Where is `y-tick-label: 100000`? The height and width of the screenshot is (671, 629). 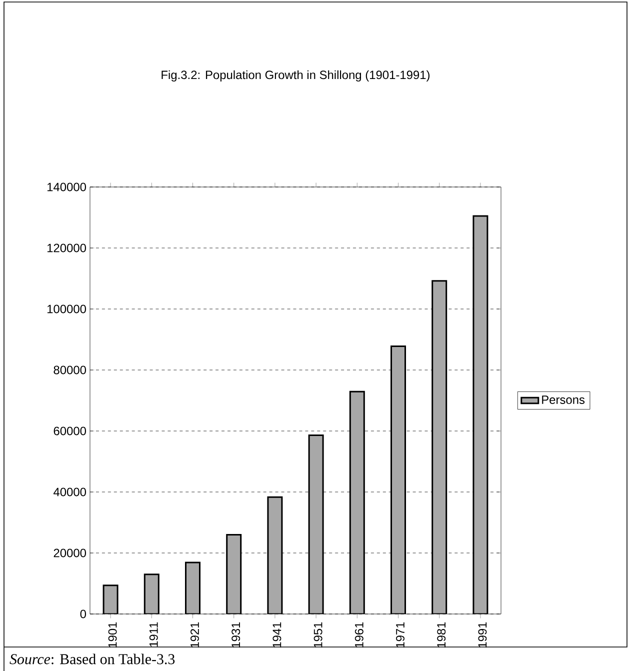
y-tick-label: 100000 is located at coordinates (66, 309).